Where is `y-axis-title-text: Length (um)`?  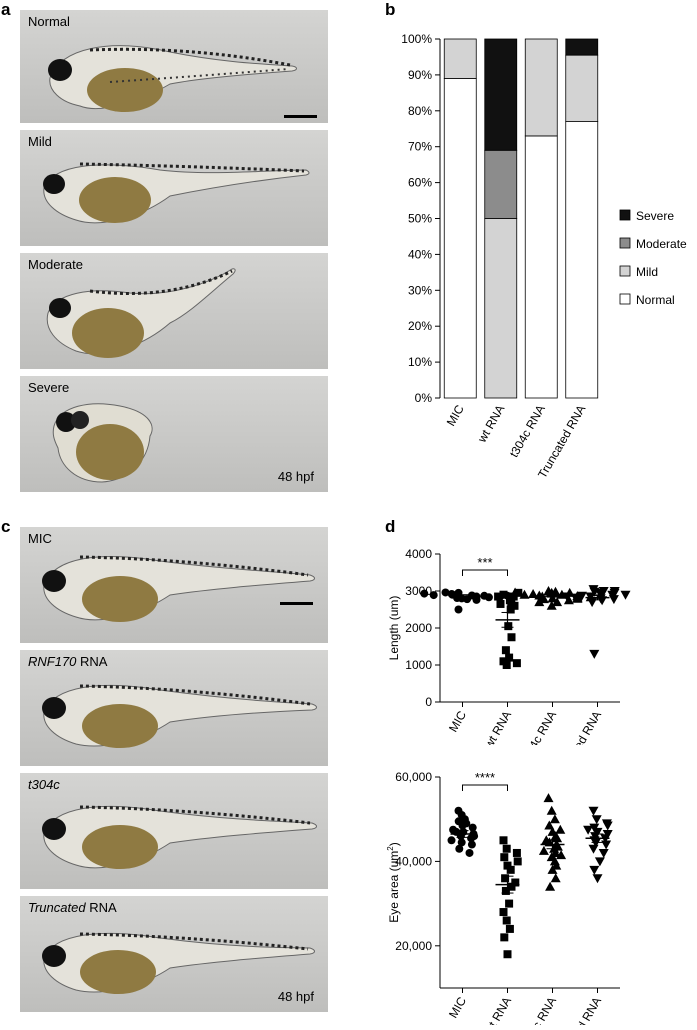 y-axis-title-text: Length (um) is located at coordinates (394, 628).